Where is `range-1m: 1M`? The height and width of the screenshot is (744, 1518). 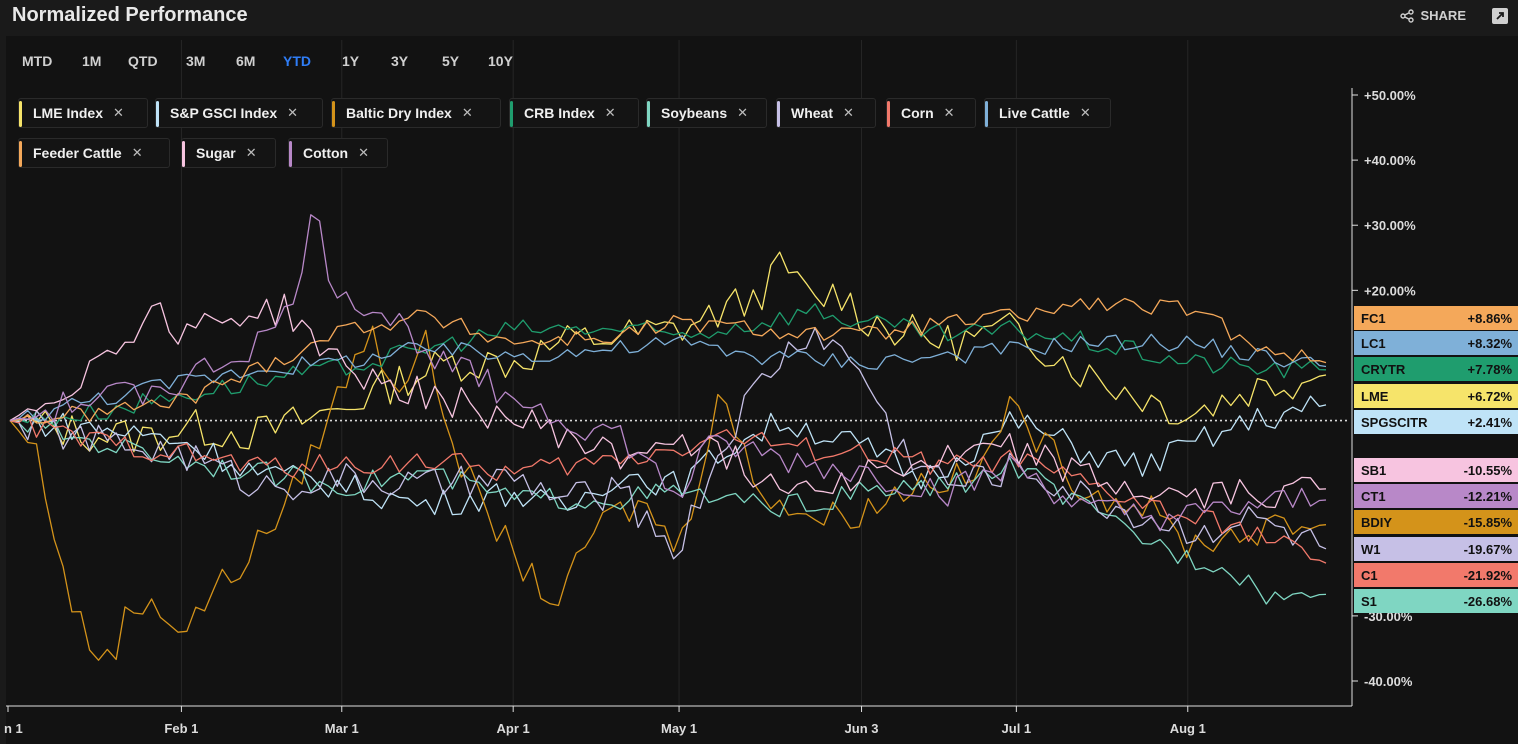
range-1m: 1M is located at coordinates (92, 61).